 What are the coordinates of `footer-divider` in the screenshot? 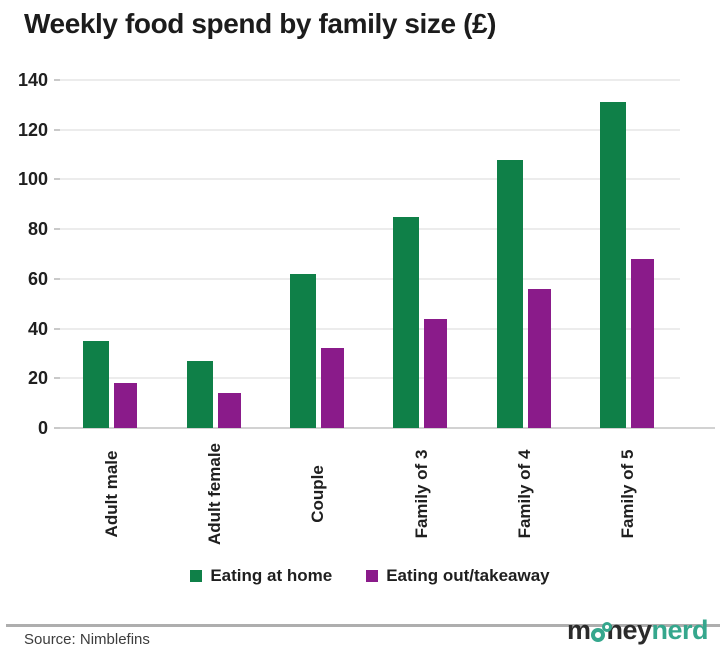 It's located at (363, 625).